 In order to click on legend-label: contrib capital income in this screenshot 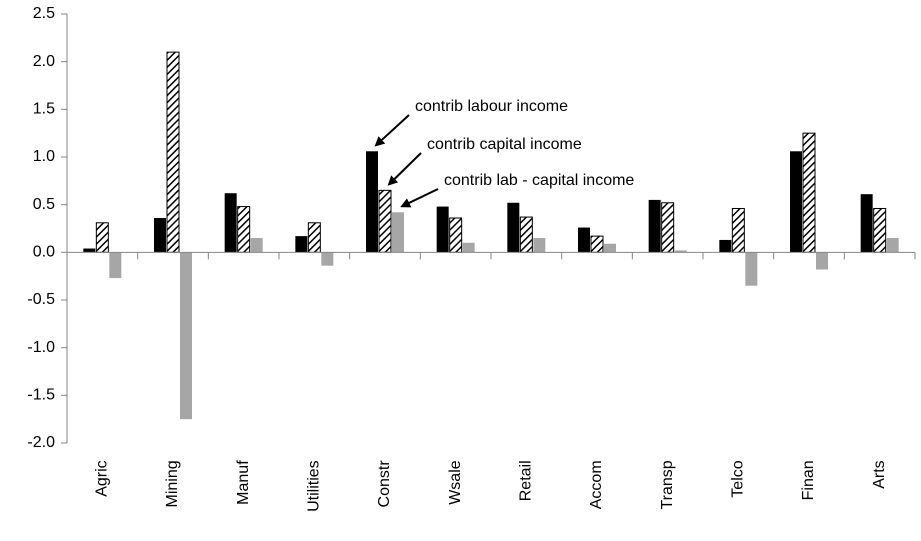, I will do `click(504, 144)`.